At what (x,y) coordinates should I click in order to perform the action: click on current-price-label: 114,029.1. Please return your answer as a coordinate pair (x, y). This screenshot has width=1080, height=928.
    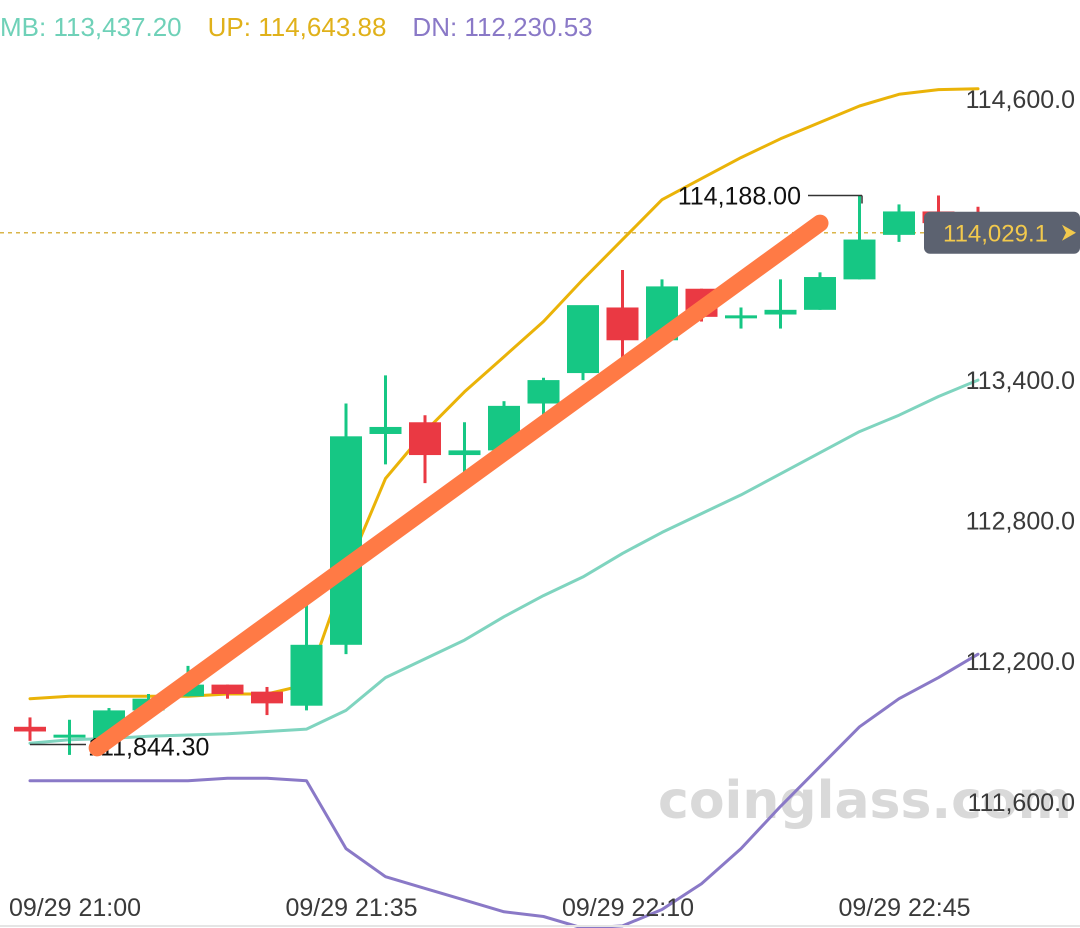
    Looking at the image, I should click on (995, 234).